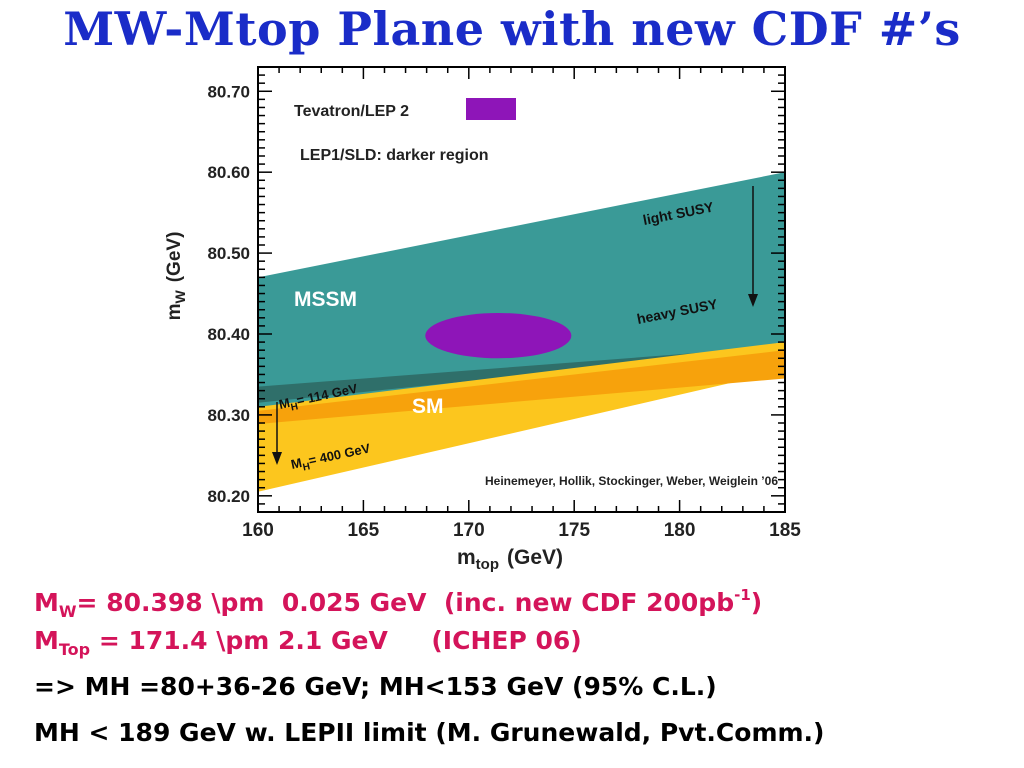  What do you see at coordinates (228, 172) in the screenshot?
I see `y-tick-label: 80.60` at bounding box center [228, 172].